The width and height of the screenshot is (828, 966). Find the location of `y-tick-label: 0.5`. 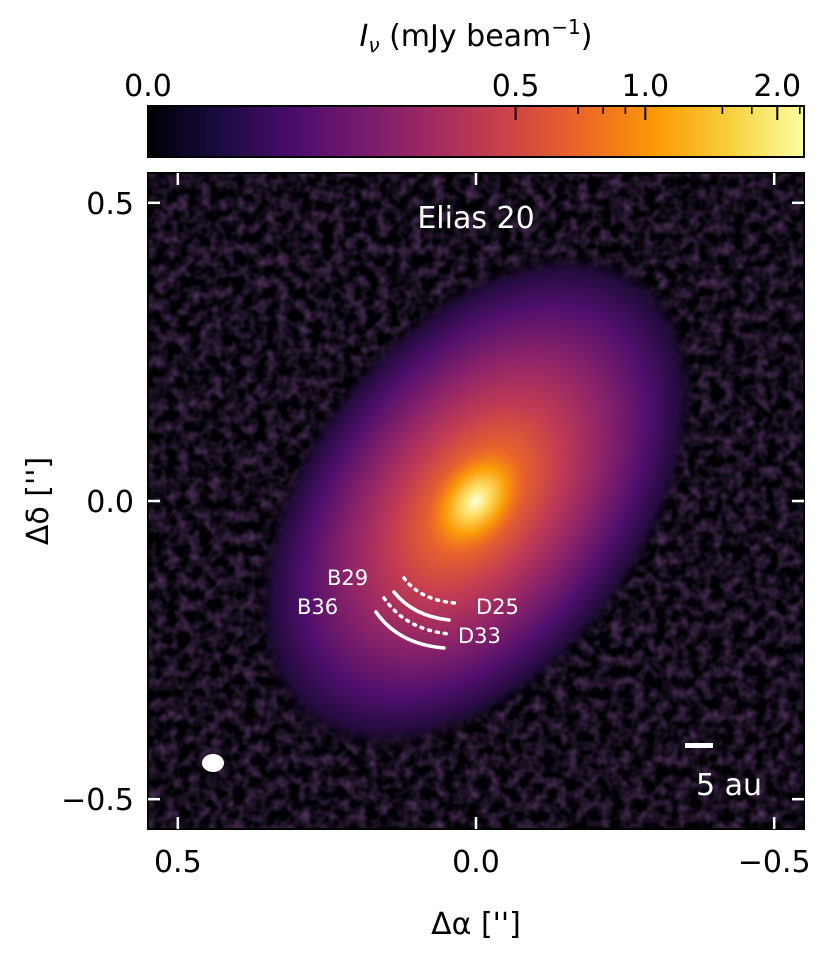

y-tick-label: 0.5 is located at coordinates (110, 204).